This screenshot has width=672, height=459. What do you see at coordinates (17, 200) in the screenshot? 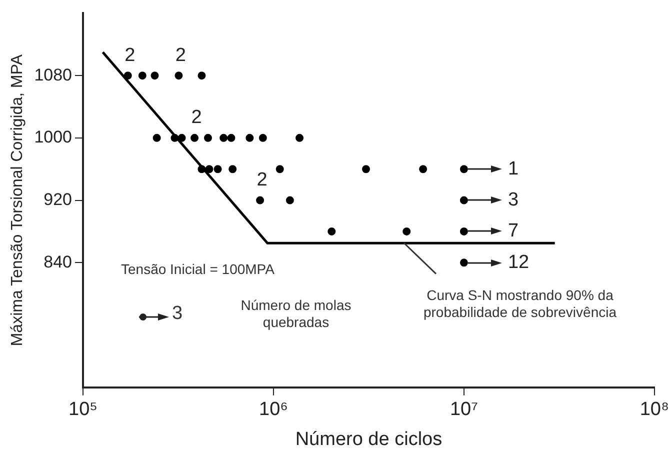
I see `y-axis-title: Máxima Tensão Torsional Corrigida, MPA` at bounding box center [17, 200].